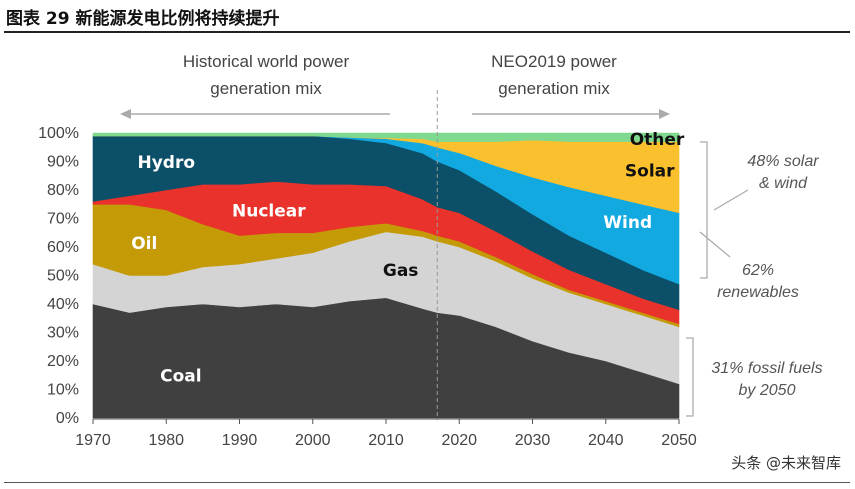 The height and width of the screenshot is (489, 855). Describe the element at coordinates (266, 88) in the screenshot. I see `historical-header-line: generation mix` at that location.